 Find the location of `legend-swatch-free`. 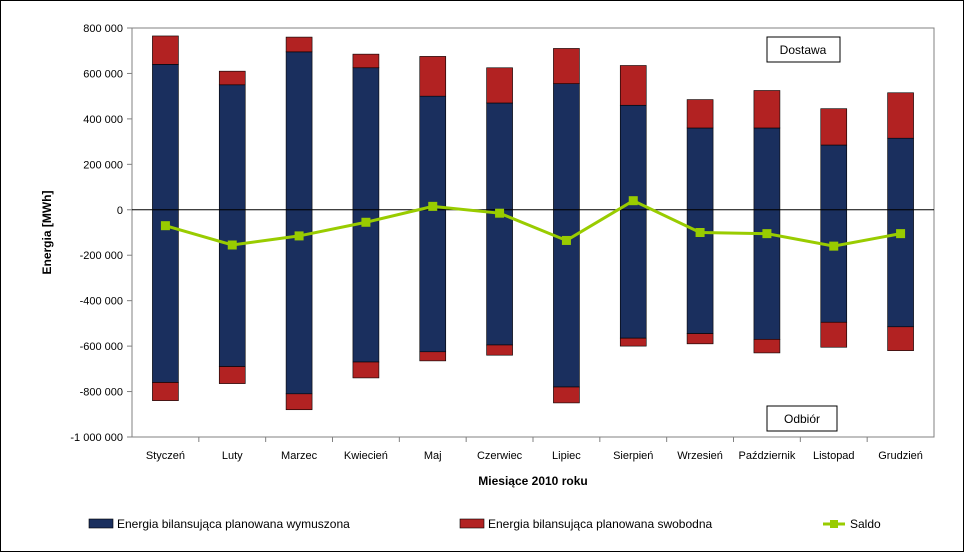

legend-swatch-free is located at coordinates (472, 523).